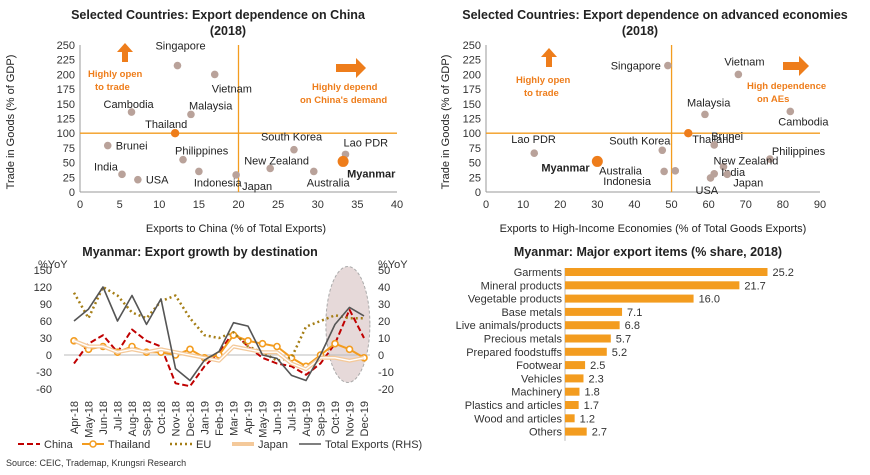 The height and width of the screenshot is (475, 870). Describe the element at coordinates (623, 340) in the screenshot. I see `bar-value-label: 5.7` at that location.